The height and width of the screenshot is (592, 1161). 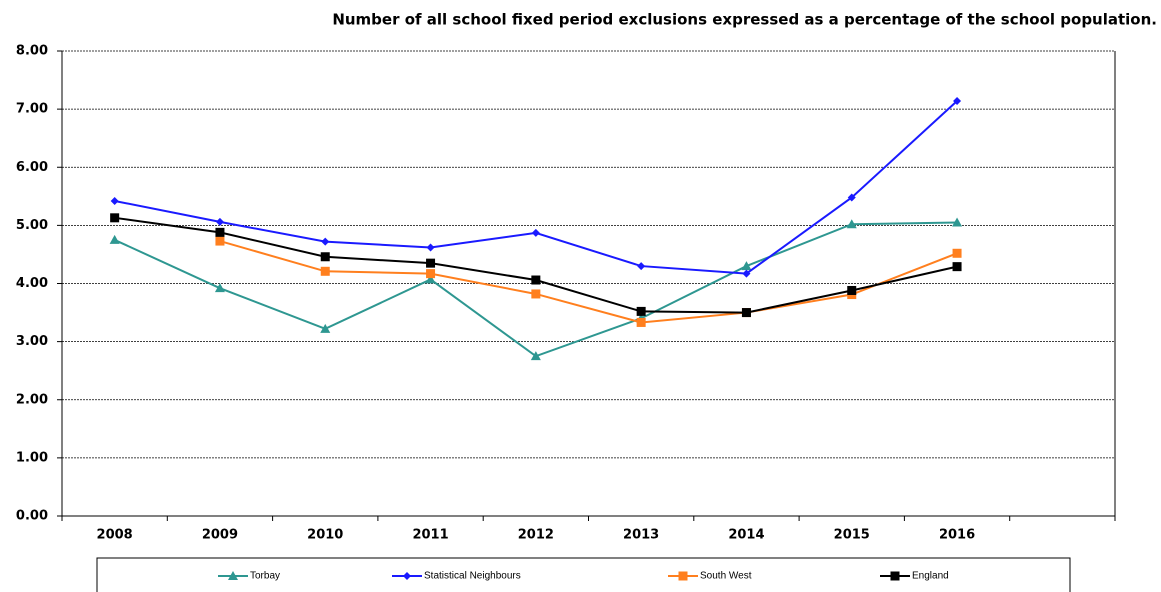 What do you see at coordinates (641, 535) in the screenshot?
I see `x-tick-label: 2013` at bounding box center [641, 535].